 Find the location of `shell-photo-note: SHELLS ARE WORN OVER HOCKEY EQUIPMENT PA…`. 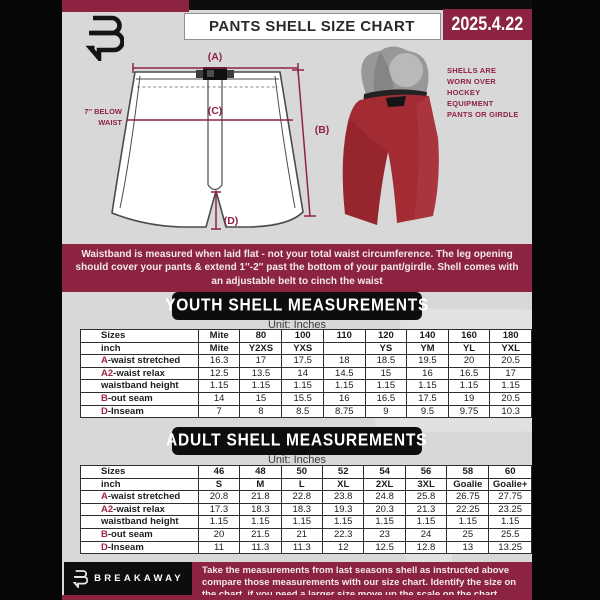

shell-photo-note: SHELLS ARE WORN OVER HOCKEY EQUIPMENT PA… is located at coordinates (483, 92).